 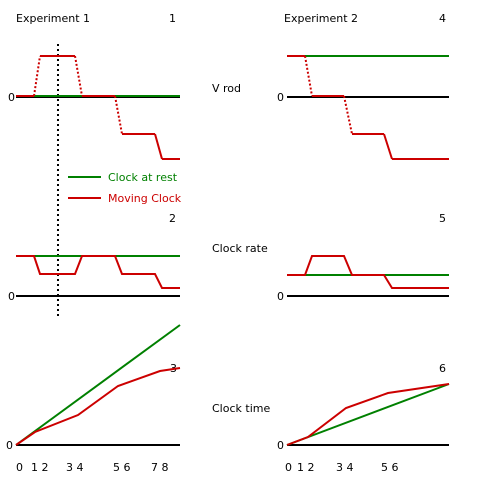 What do you see at coordinates (40, 467) in the screenshot?
I see `x-tick-left-1: 1 2` at bounding box center [40, 467].